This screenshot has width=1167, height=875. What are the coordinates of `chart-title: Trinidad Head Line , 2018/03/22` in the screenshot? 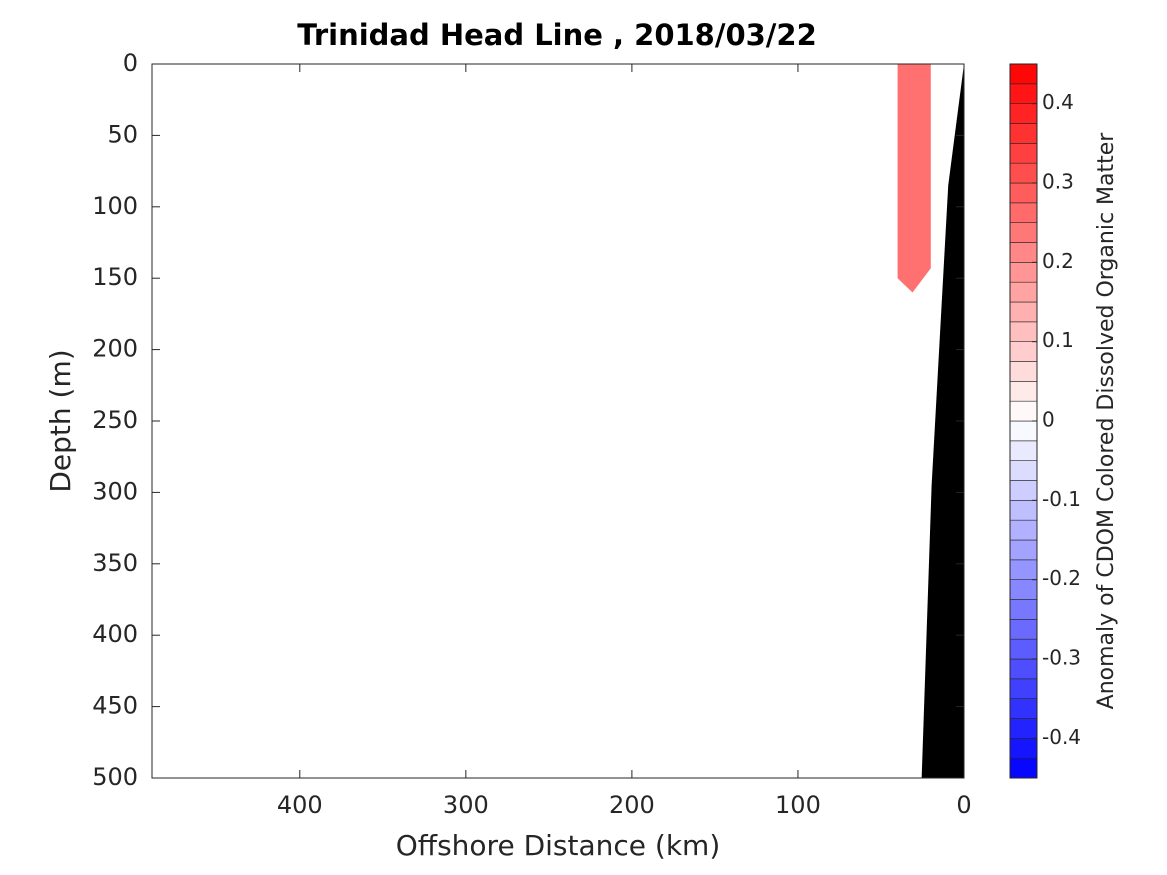 It's located at (557, 35).